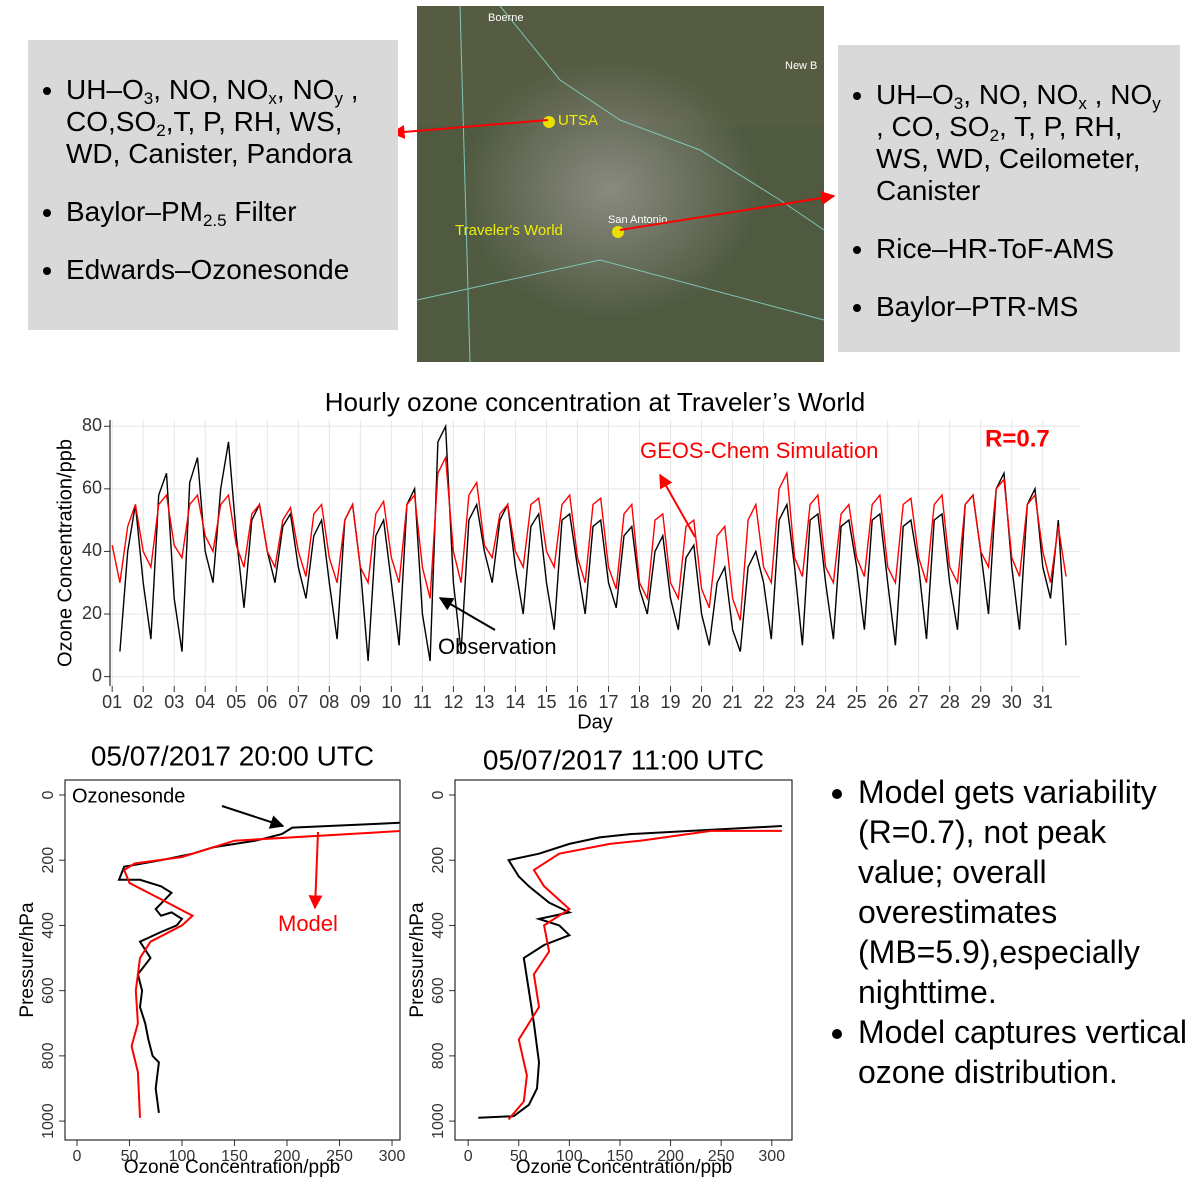 This screenshot has width=1200, height=1200. Describe the element at coordinates (919, 702) in the screenshot. I see `x-tick-label: 27` at that location.